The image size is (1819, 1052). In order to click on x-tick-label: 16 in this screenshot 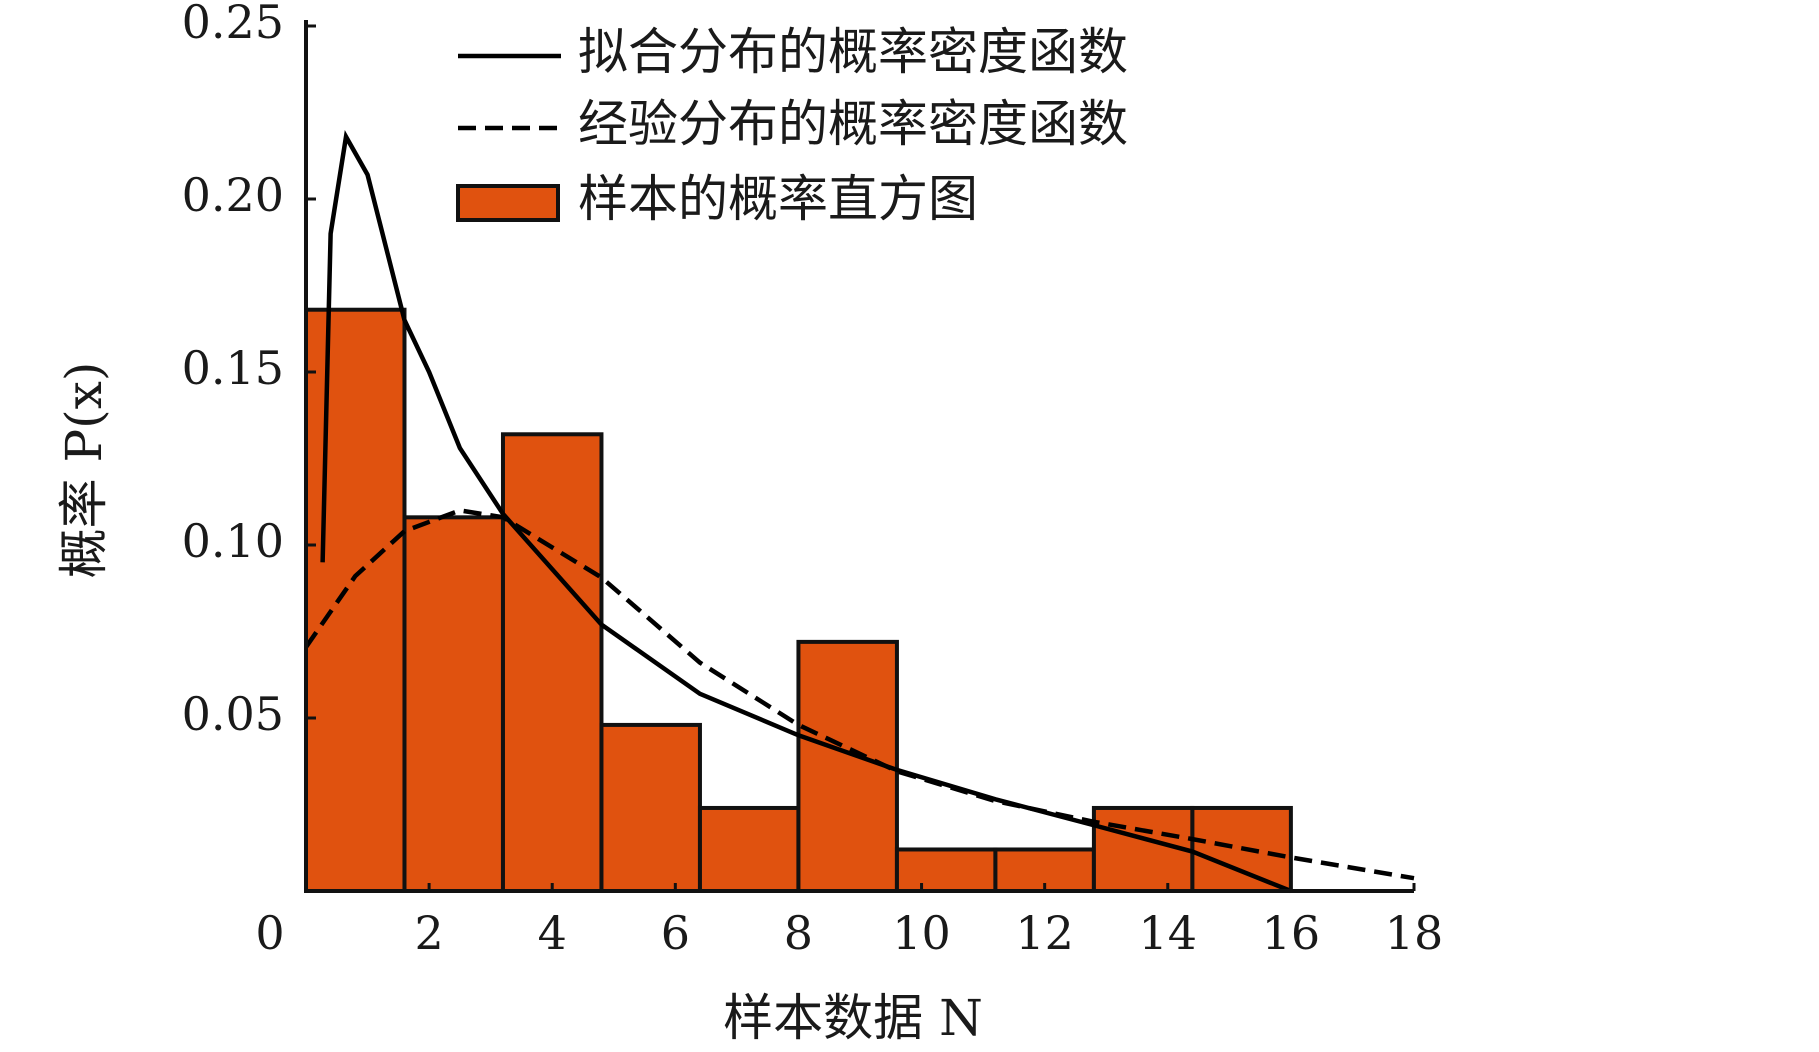, I will do `click(1291, 933)`.